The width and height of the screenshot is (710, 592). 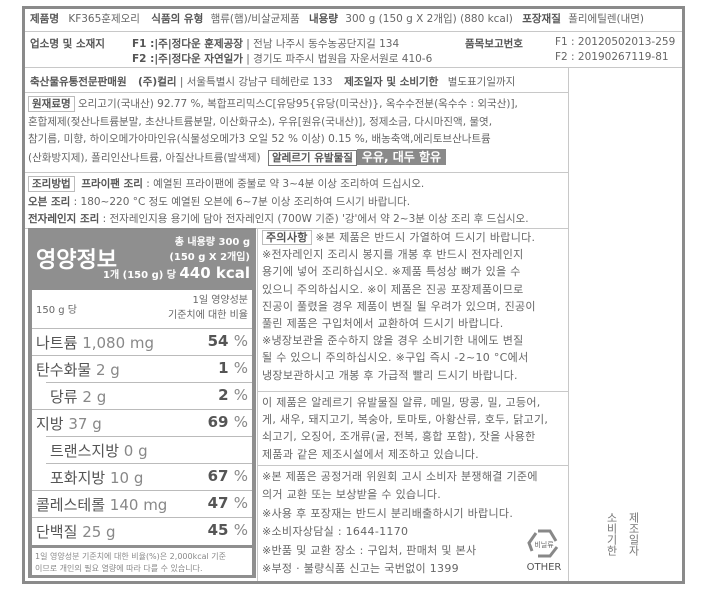 I want to click on nutrient-name: 탄수화물 2 g, so click(x=78, y=370).